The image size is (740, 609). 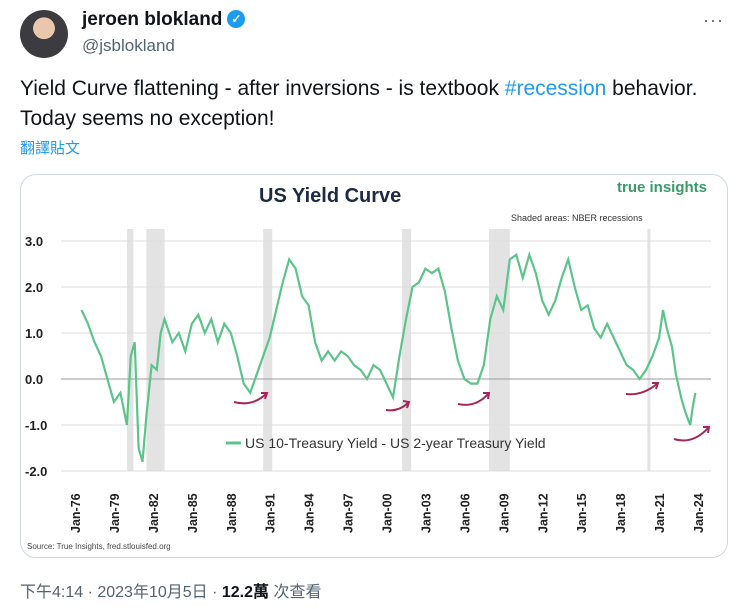 I want to click on translate-link: 翻譯貼文, so click(x=50, y=148).